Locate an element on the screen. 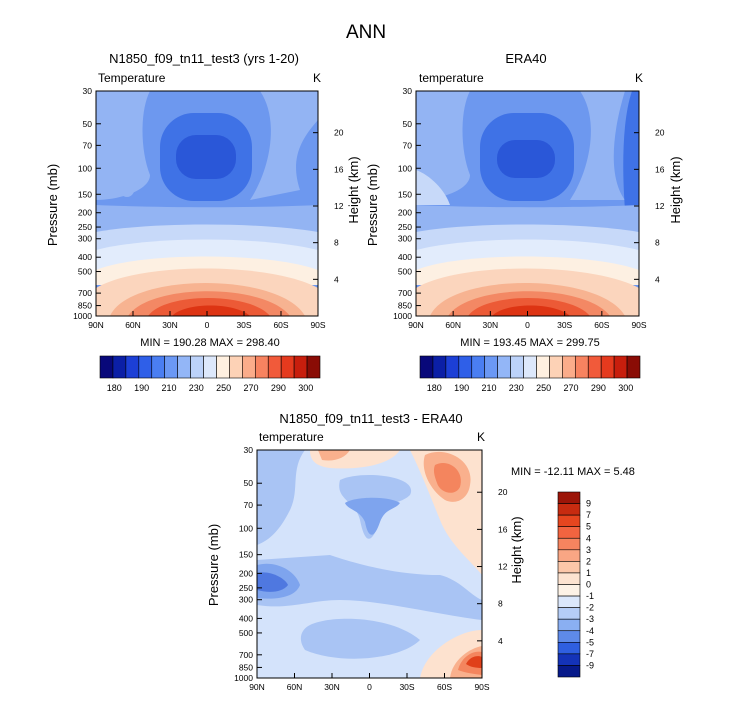 The image size is (733, 701). field-band-right-upper is located at coordinates (597, 145).